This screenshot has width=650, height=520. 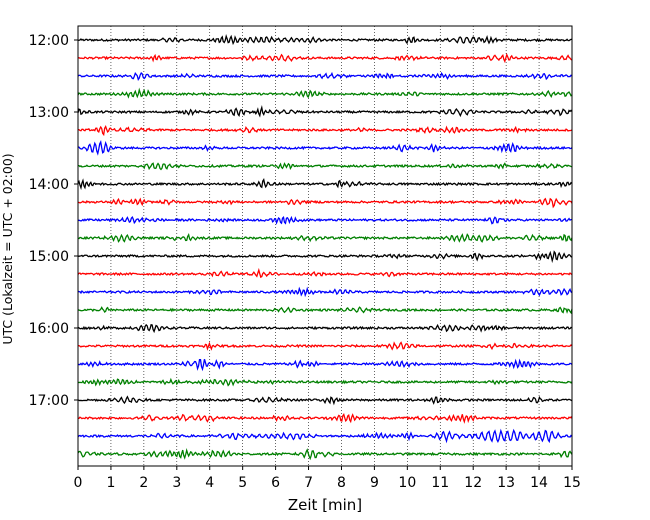 I want to click on x-tick-label: 11, so click(x=440, y=483).